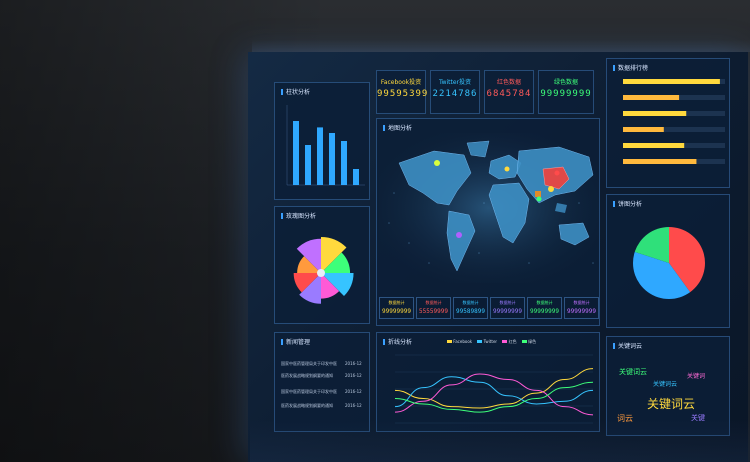 The width and height of the screenshot is (750, 462). What do you see at coordinates (509, 92) in the screenshot?
I see `kpi-card-red: 红色数据 6845784` at bounding box center [509, 92].